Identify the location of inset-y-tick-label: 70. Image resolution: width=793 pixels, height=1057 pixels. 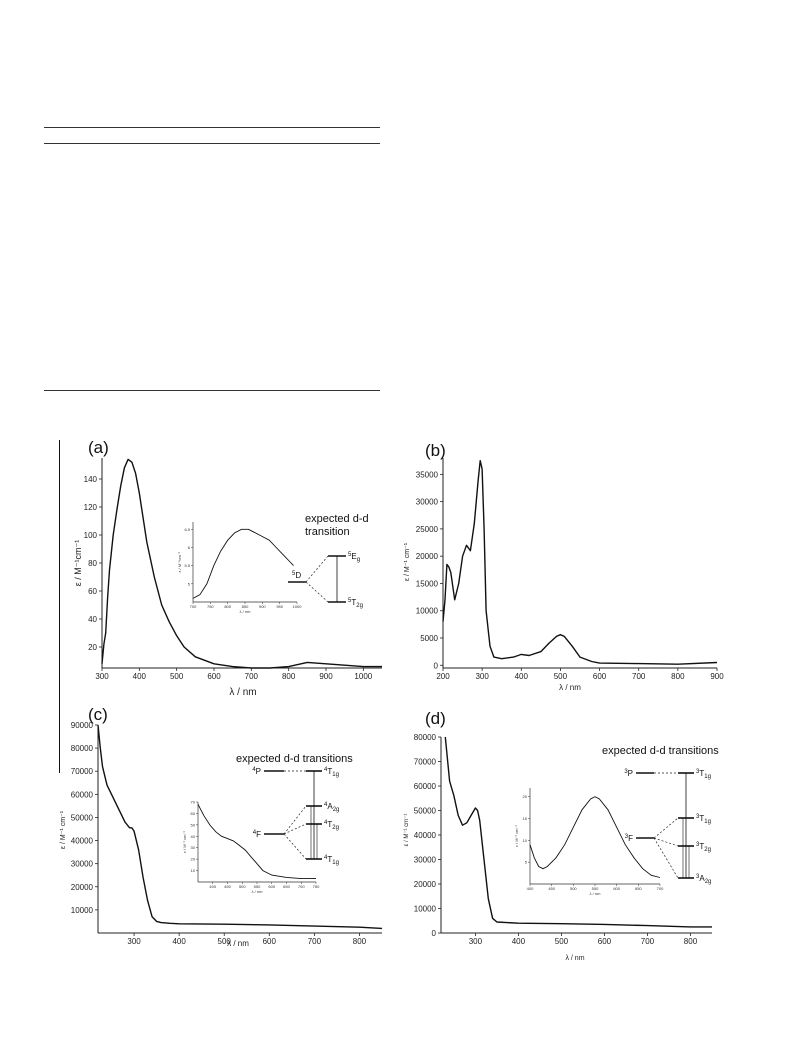
(193, 802).